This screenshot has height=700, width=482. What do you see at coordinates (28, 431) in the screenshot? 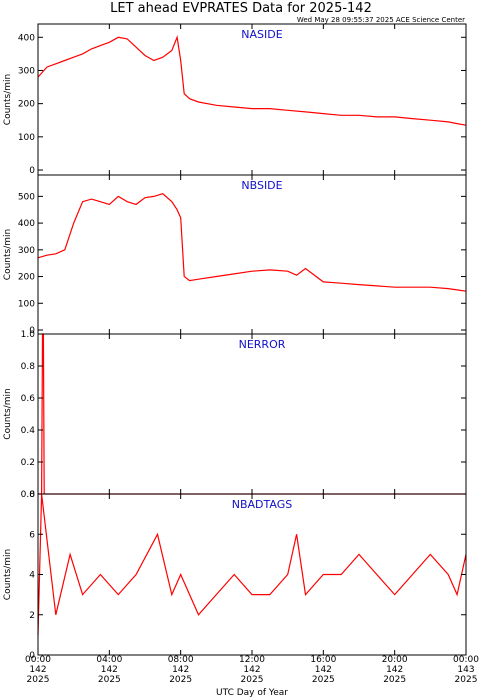
I see `y-tick-label: 0.4` at bounding box center [28, 431].